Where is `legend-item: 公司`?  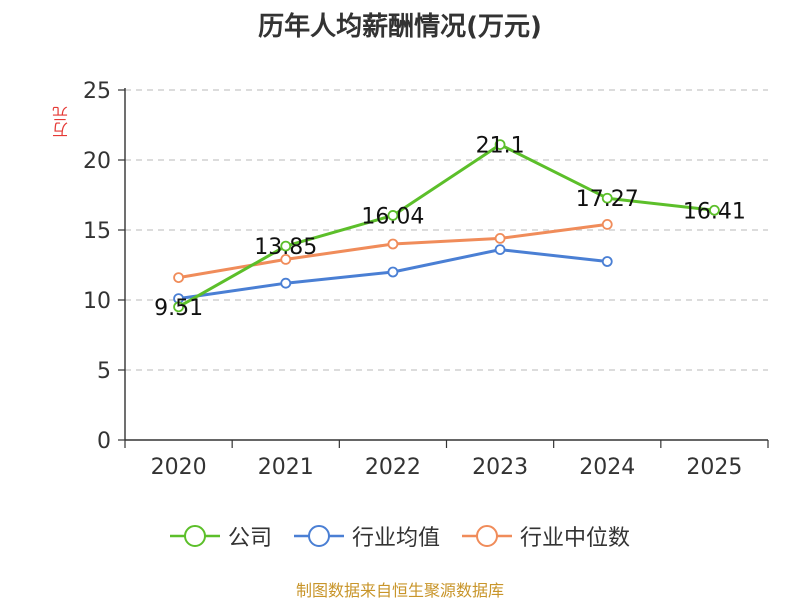 legend-item: 公司 is located at coordinates (220, 536).